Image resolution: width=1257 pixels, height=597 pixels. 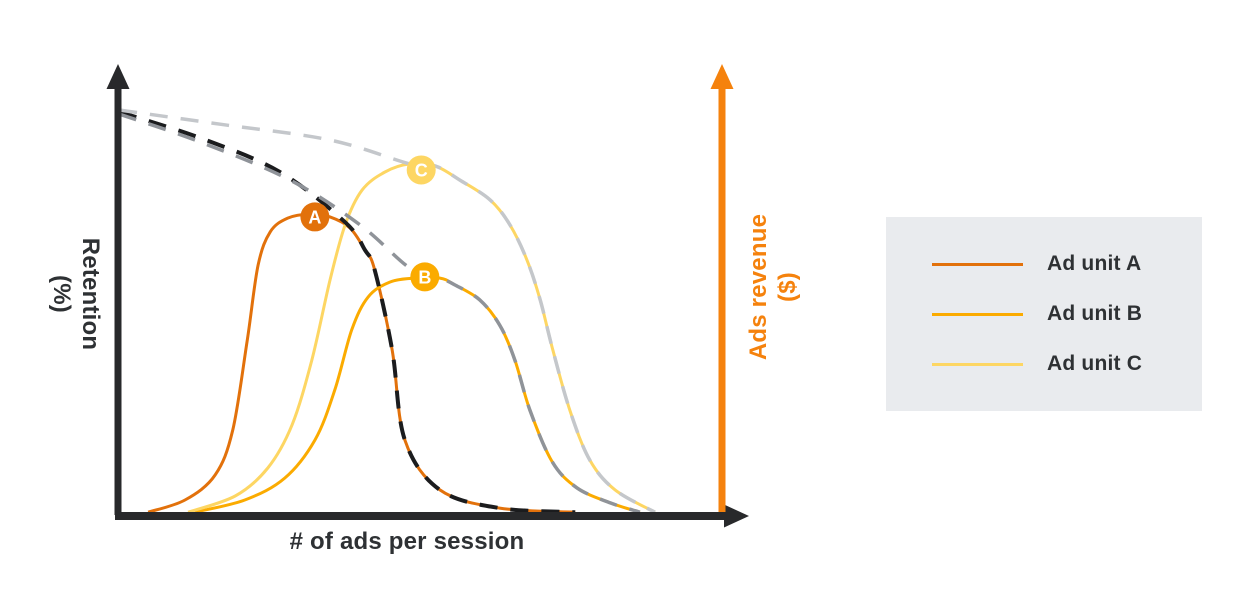 I want to click on y-axis-left-label: Retention (%), so click(x=75, y=294).